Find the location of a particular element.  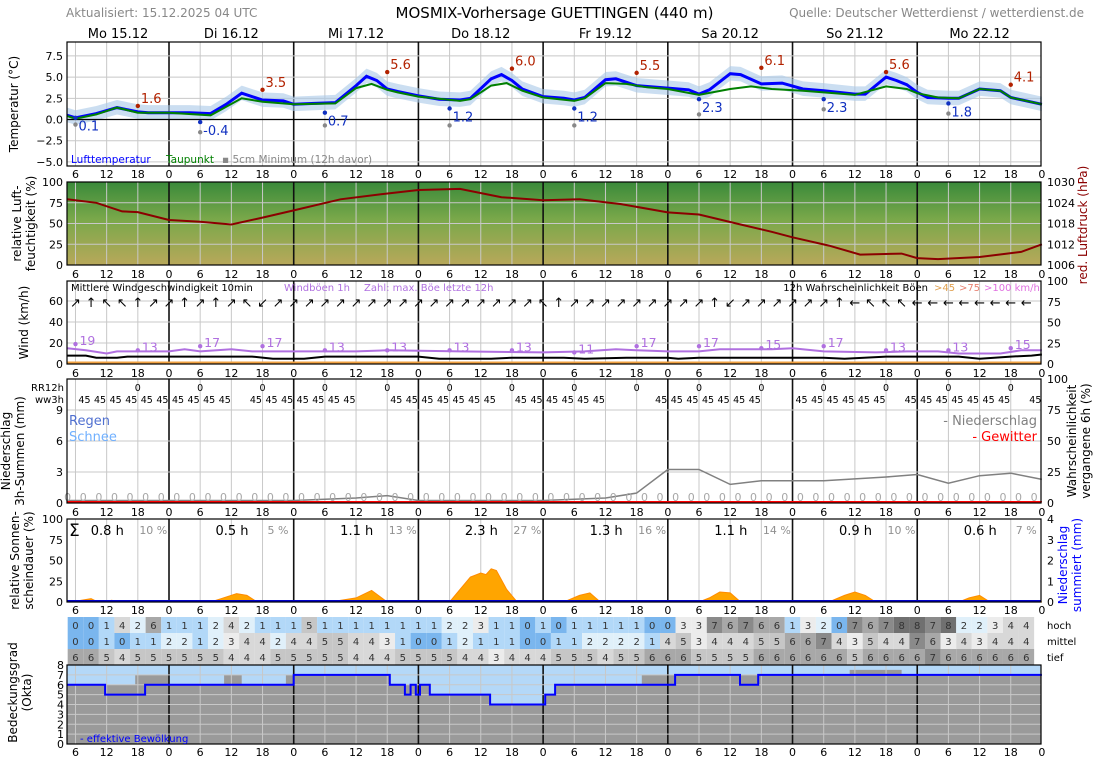

legend-rain: Regen is located at coordinates (89, 421).